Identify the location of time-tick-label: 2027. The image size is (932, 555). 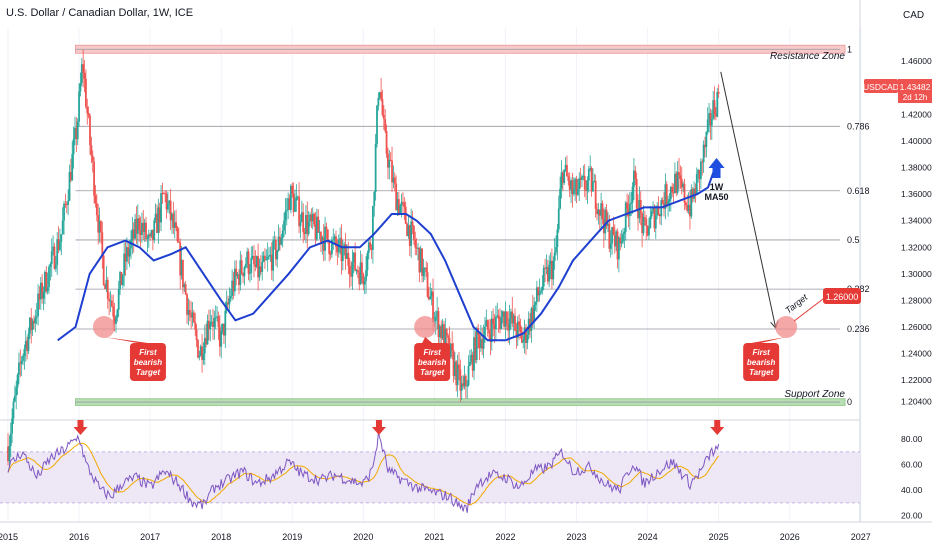
(861, 537).